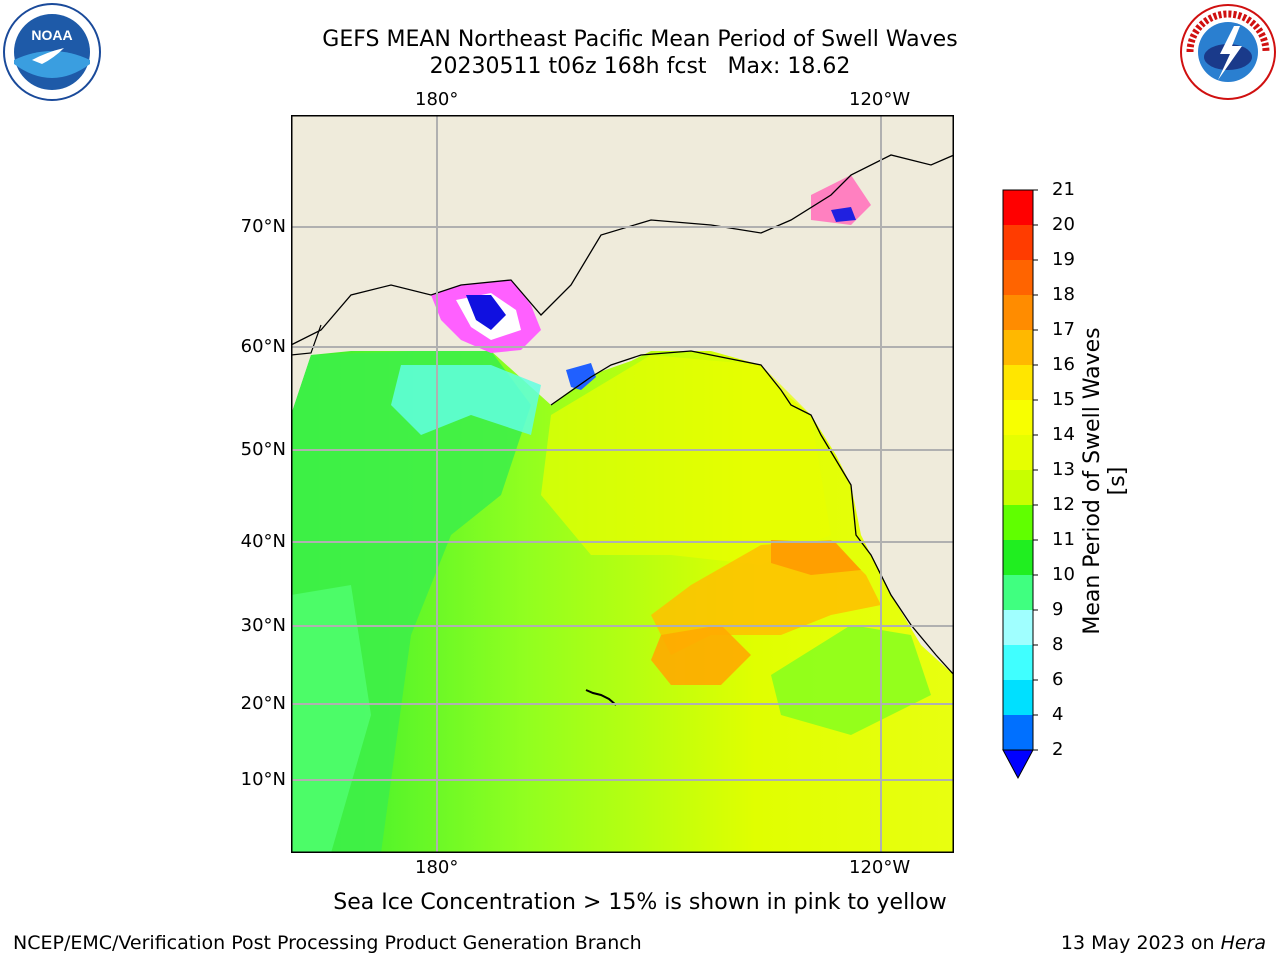  What do you see at coordinates (306, 340) in the screenshot?
I see `coastline-asia` at bounding box center [306, 340].